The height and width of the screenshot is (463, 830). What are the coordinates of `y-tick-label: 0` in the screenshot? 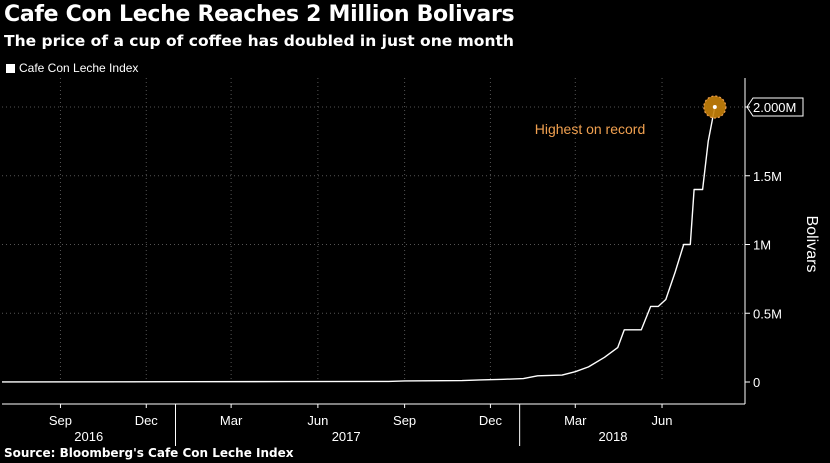 It's located at (756, 382).